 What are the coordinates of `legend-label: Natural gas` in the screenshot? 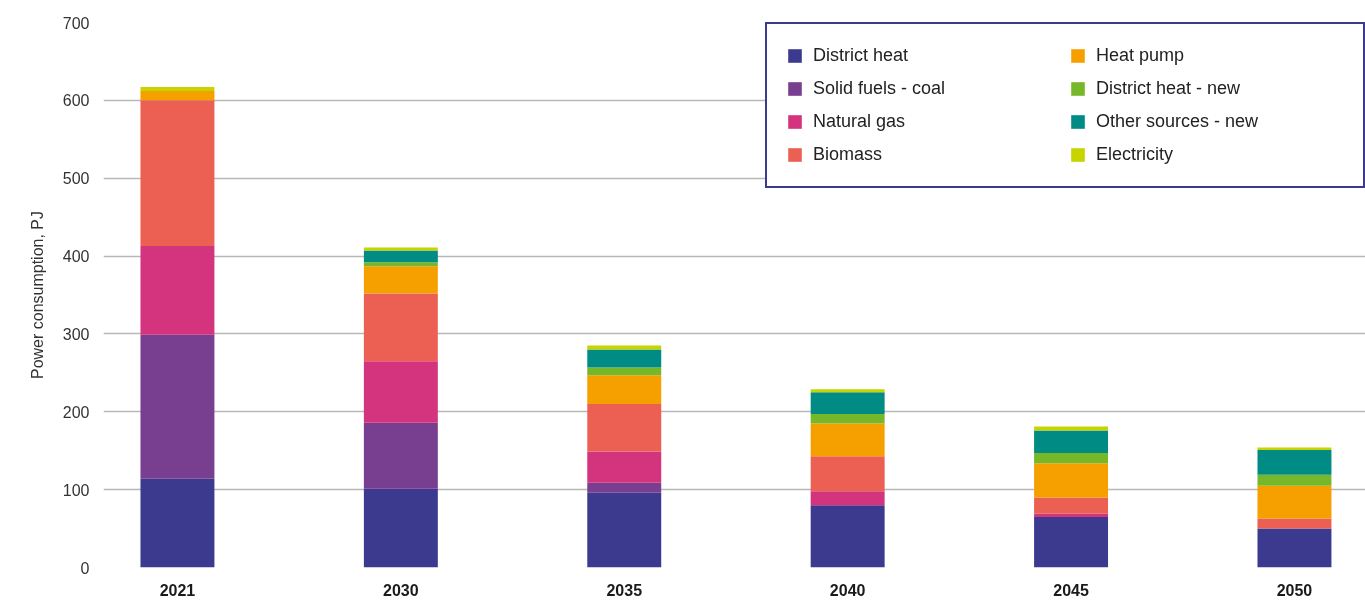 It's located at (860, 121).